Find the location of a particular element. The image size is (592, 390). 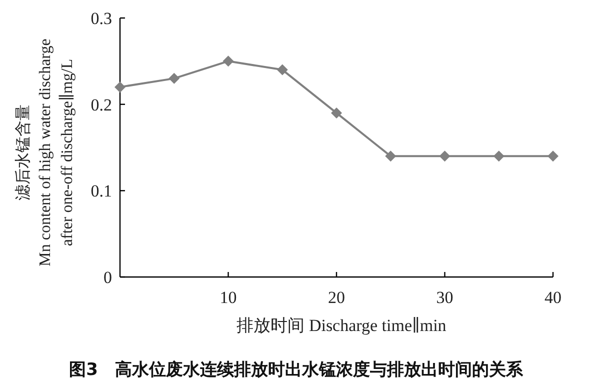

text: 图3 高水位废水连续排放时出水锰浓度与排放出时间的关系 is located at coordinates (296, 370).